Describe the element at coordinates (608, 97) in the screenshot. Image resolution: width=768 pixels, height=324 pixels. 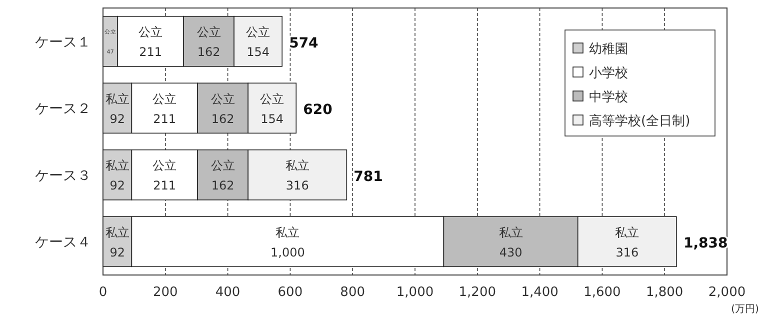
I see `legend-label: 中学校` at that location.